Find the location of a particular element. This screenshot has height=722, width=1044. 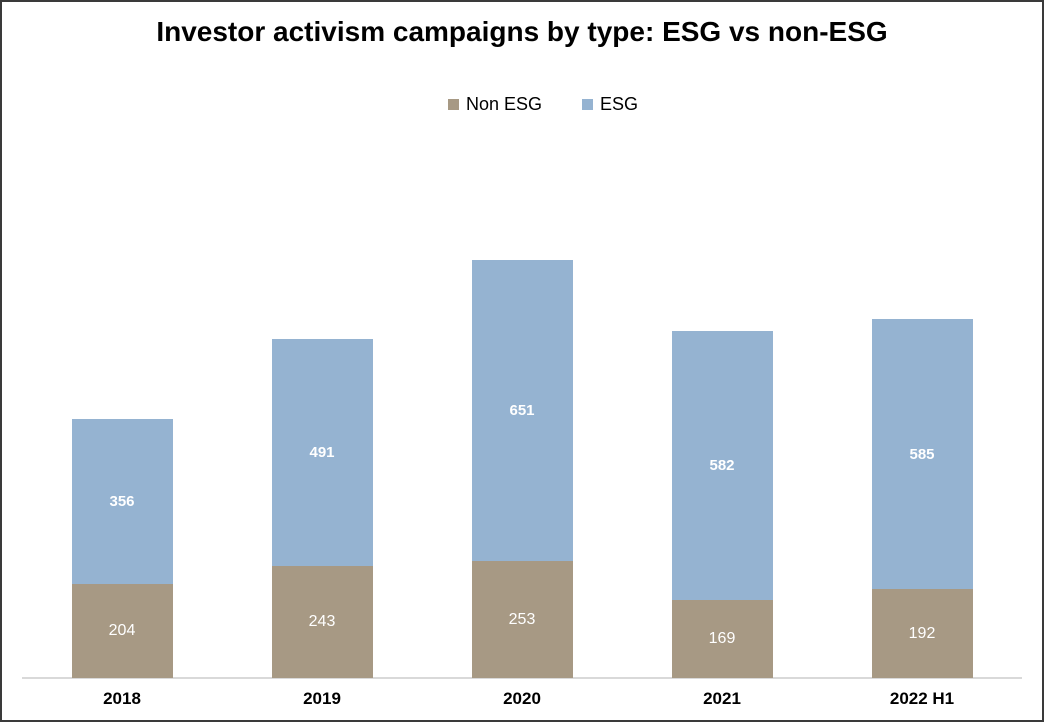

legend-item-non-esg: Non ESG is located at coordinates (495, 104).